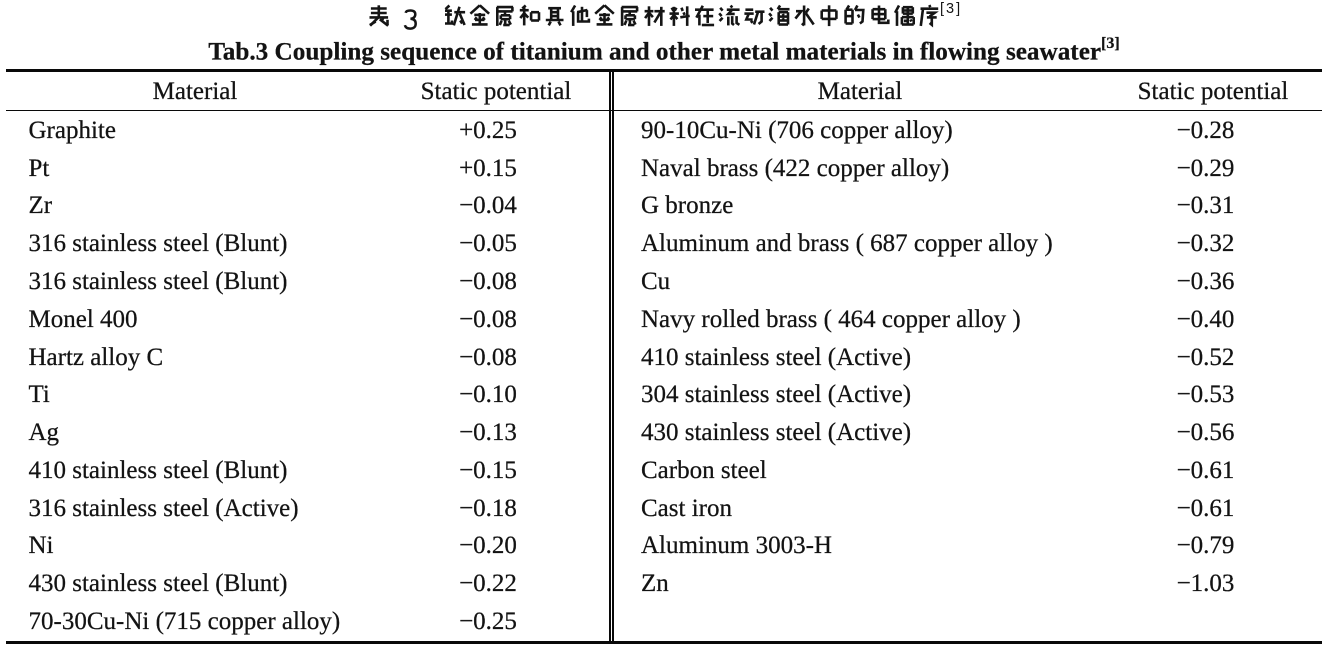 Image resolution: width=1328 pixels, height=647 pixels. I want to click on svg-text: [3], so click(951, 9).